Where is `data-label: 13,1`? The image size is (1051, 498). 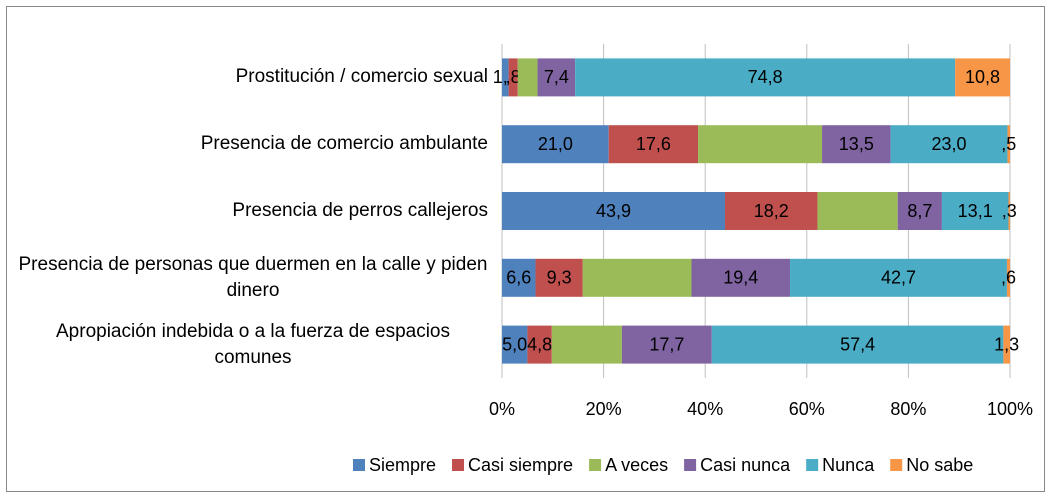 data-label: 13,1 is located at coordinates (975, 211).